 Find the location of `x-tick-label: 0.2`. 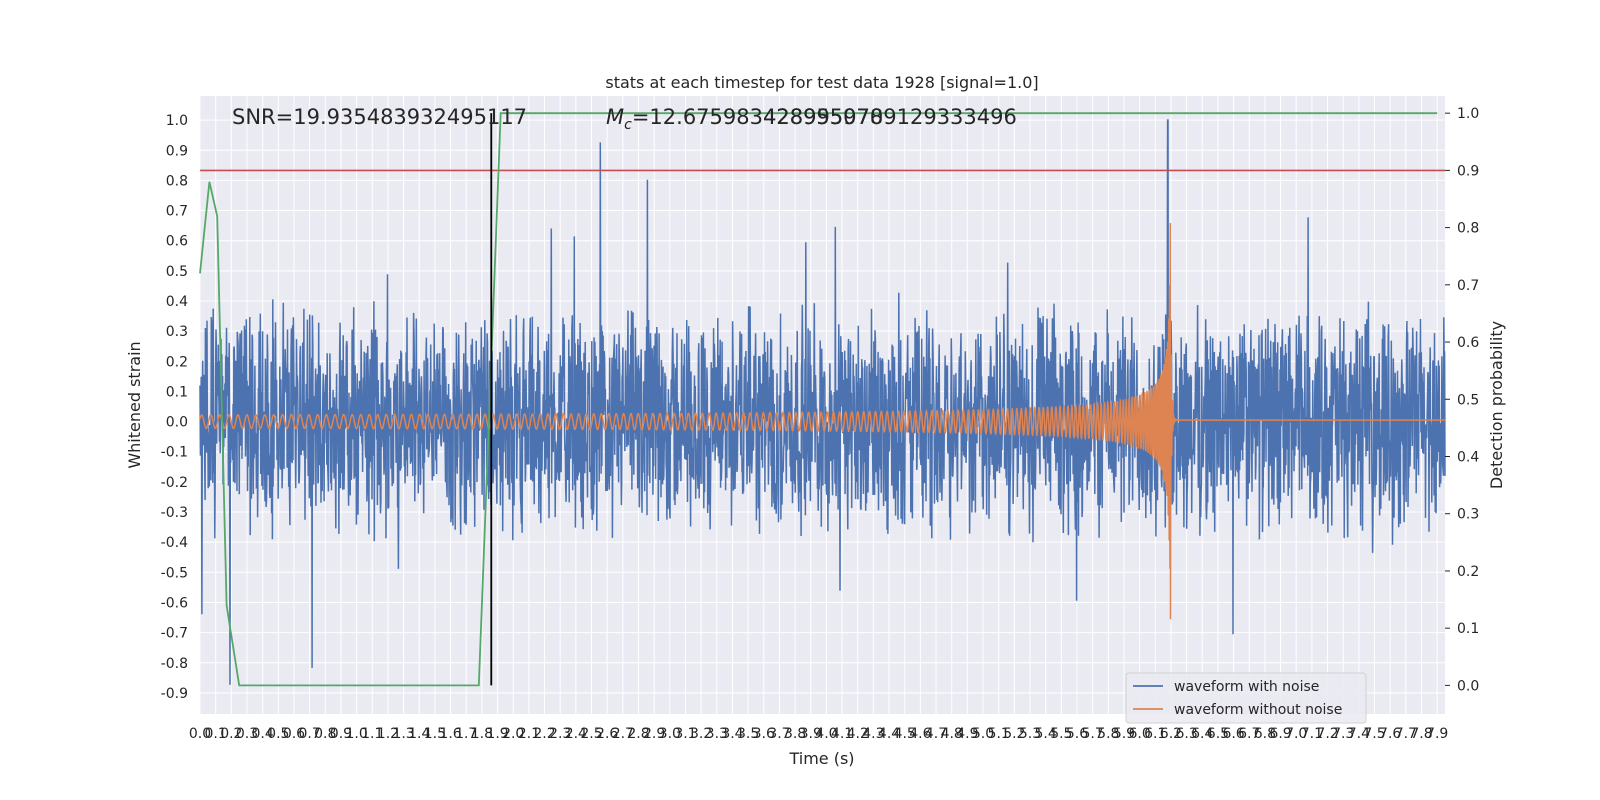

x-tick-label: 0.2 is located at coordinates (231, 734).